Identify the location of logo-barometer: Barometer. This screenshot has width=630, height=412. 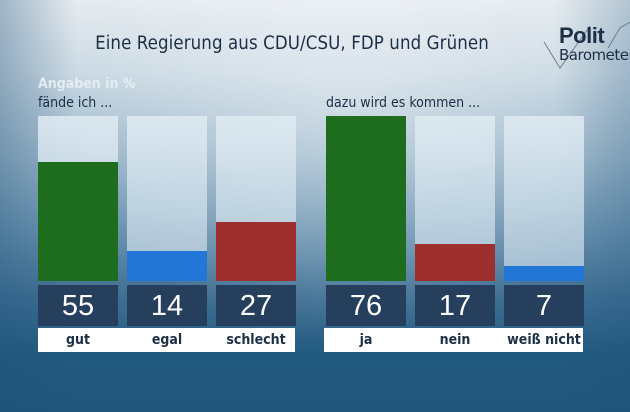
(594, 55).